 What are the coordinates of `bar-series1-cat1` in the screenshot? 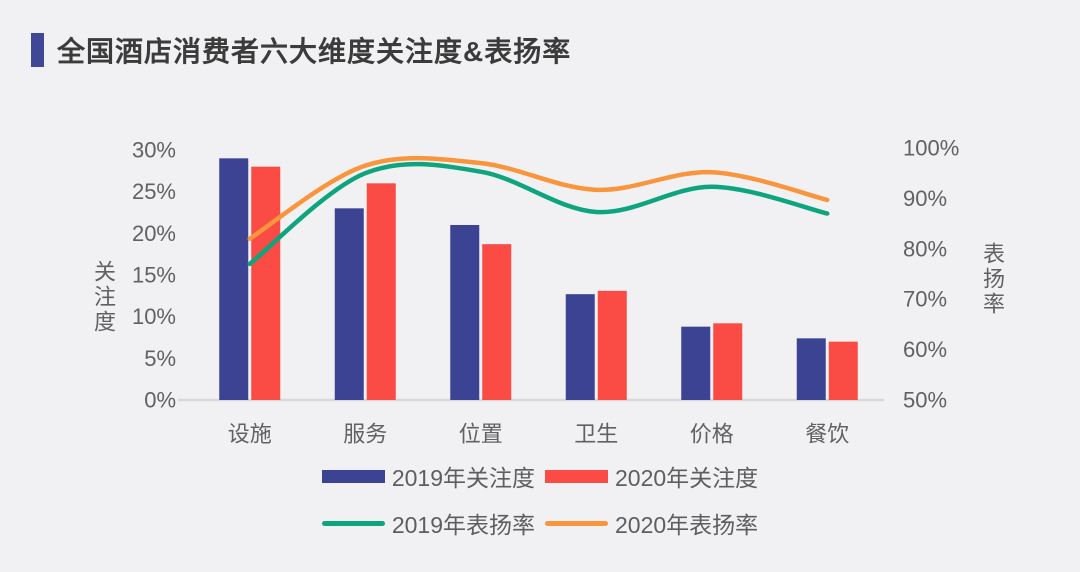 It's located at (381, 291).